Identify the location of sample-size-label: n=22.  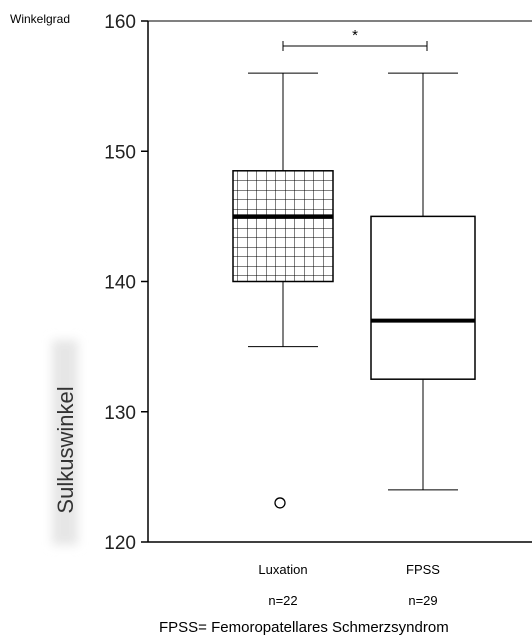
(282, 600).